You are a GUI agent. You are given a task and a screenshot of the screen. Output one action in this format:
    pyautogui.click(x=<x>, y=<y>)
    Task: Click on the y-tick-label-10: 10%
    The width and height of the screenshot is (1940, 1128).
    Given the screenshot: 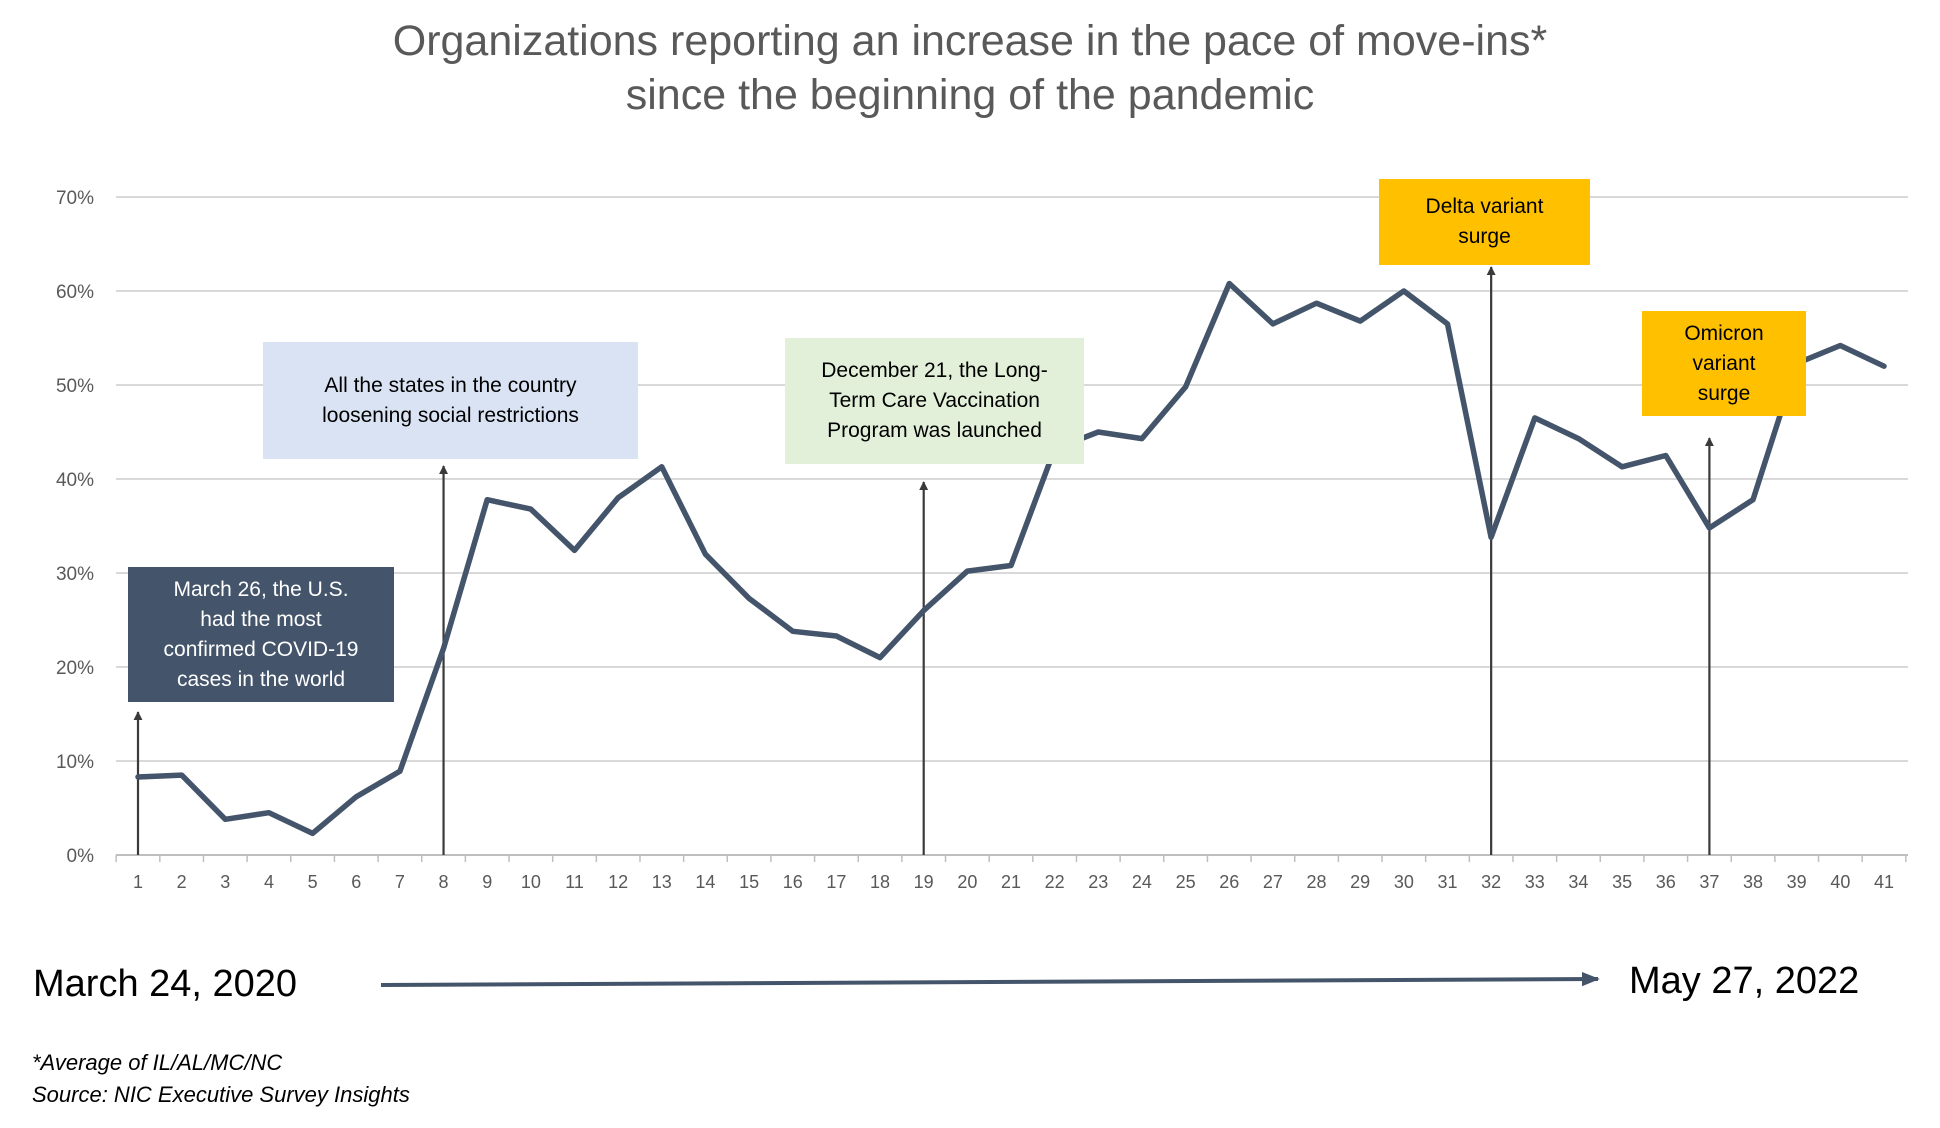 What is the action you would take?
    pyautogui.click(x=75, y=762)
    